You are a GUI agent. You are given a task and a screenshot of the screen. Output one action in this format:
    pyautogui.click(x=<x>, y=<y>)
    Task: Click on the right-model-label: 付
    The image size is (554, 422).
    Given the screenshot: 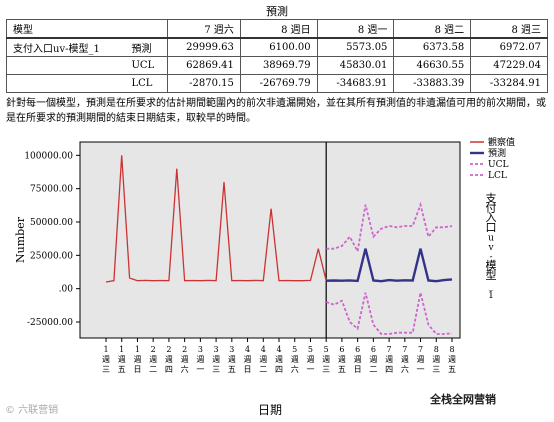 What is the action you would take?
    pyautogui.click(x=491, y=208)
    